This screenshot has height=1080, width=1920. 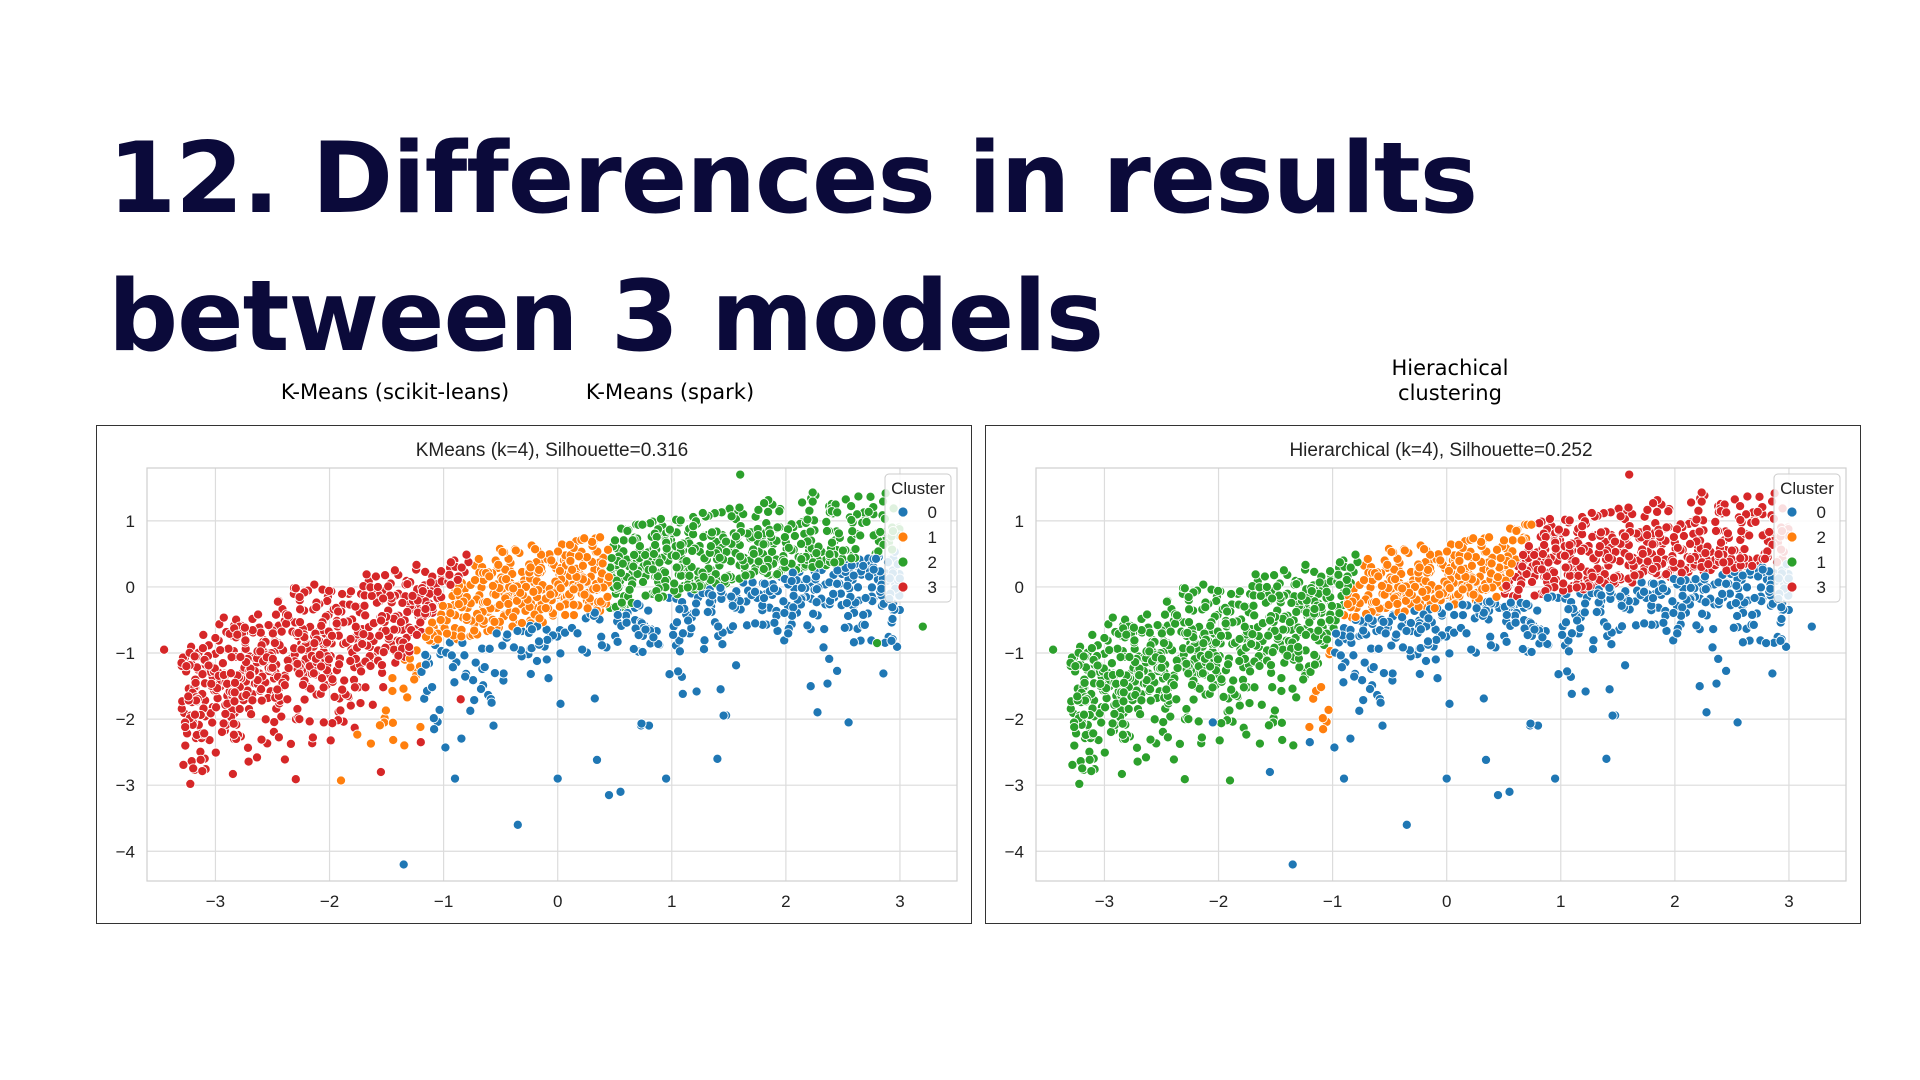 I want to click on kmeans-legend-label-3: 3, so click(x=932, y=587).